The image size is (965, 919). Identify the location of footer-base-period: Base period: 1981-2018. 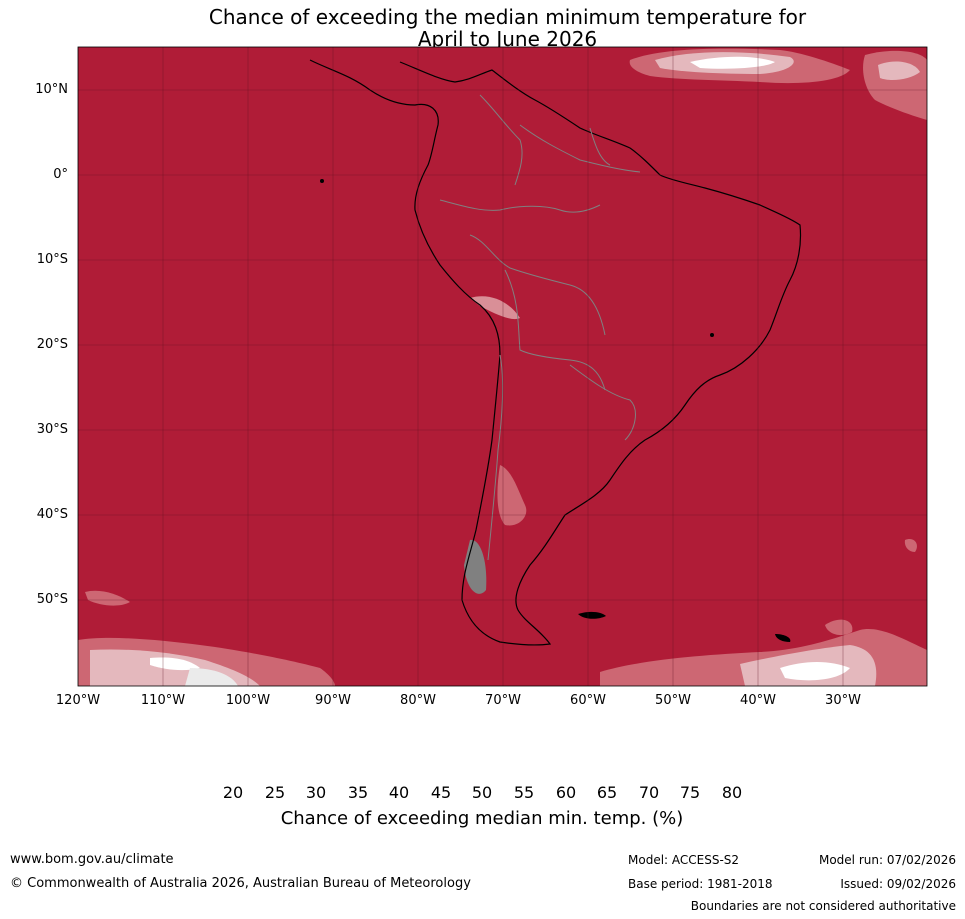
(700, 884).